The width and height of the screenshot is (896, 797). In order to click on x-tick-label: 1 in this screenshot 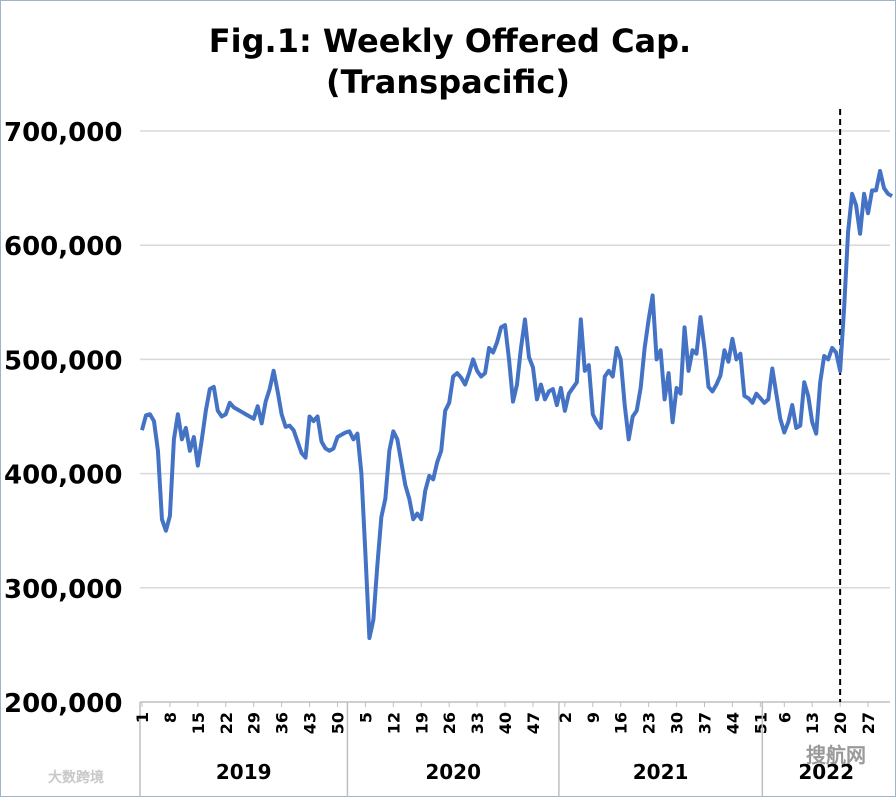, I will do `click(142, 717)`.